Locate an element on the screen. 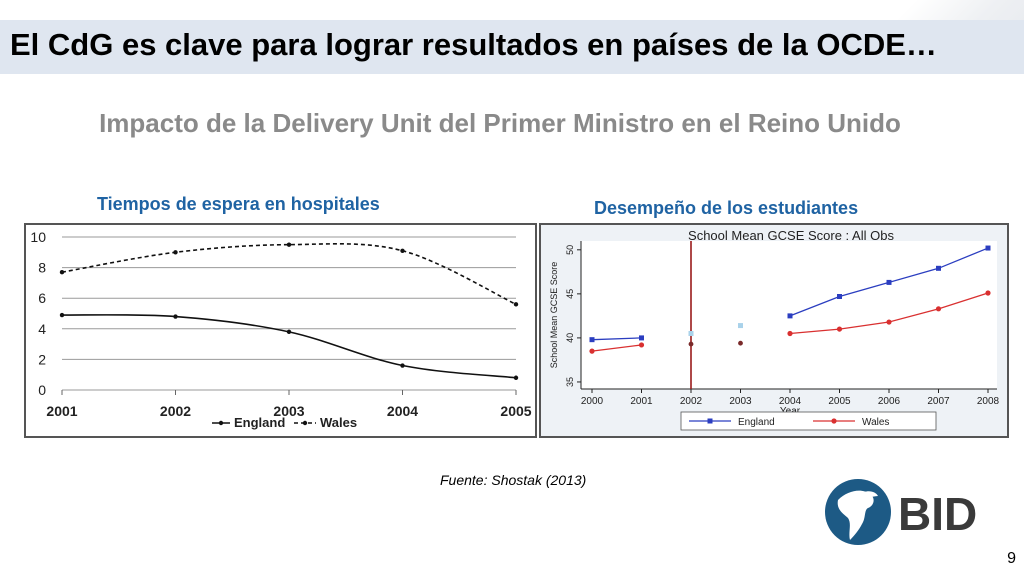 Image resolution: width=1024 pixels, height=576 pixels. americas-shape is located at coordinates (855, 515).